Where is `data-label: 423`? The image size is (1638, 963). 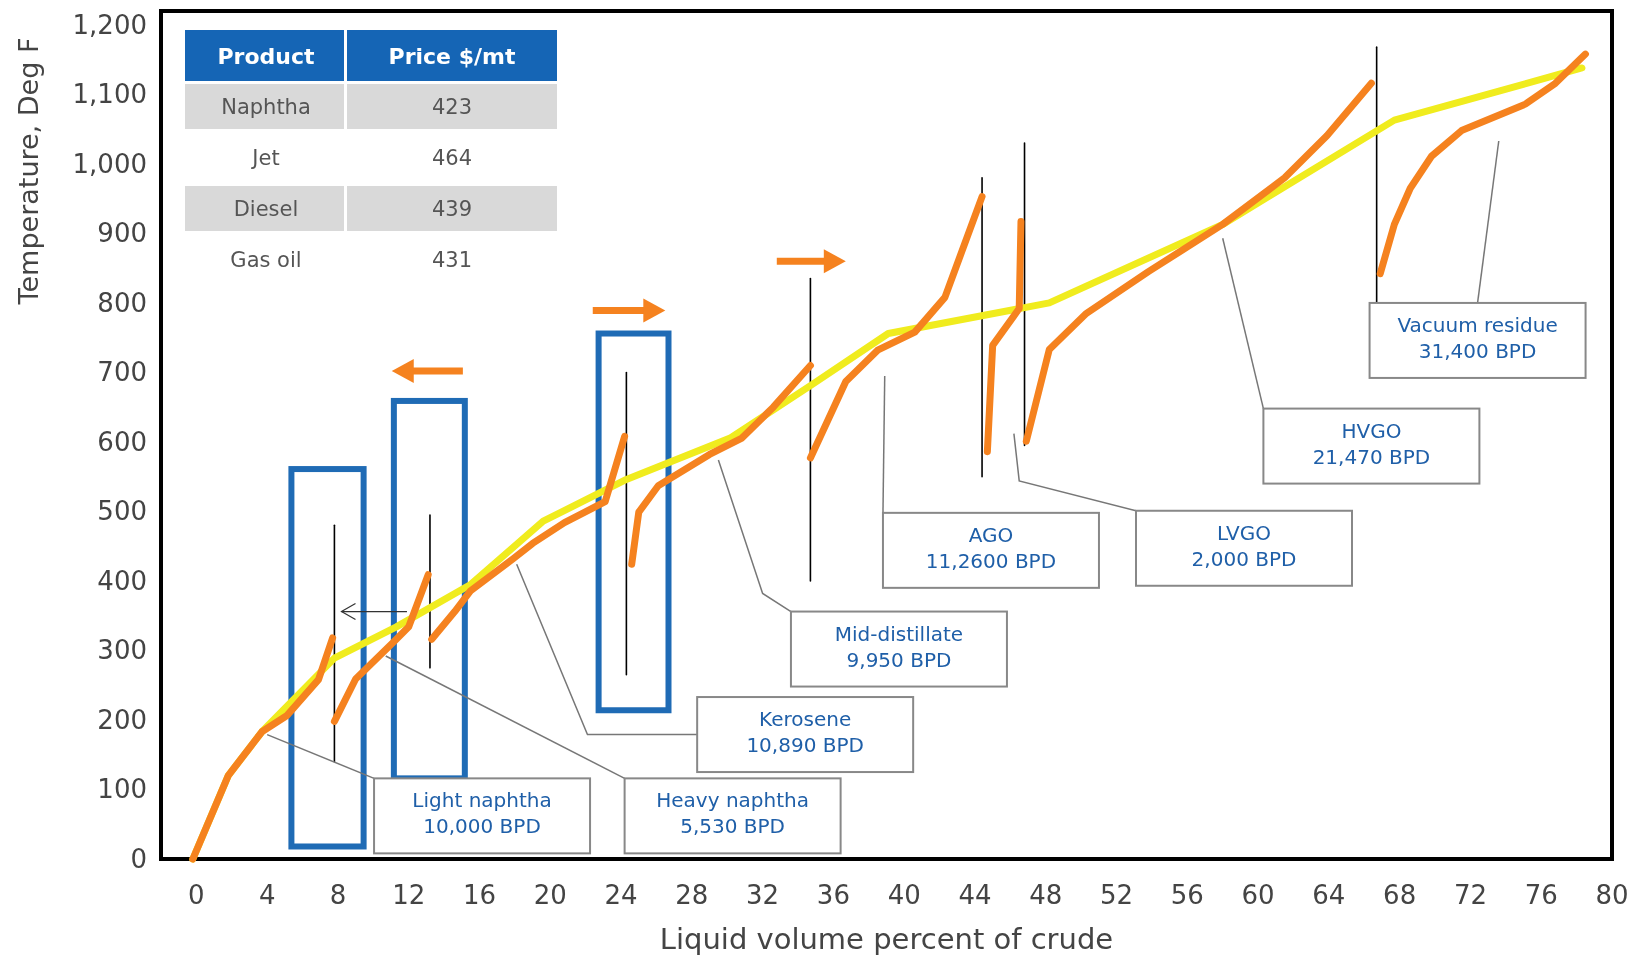 data-label: 423 is located at coordinates (452, 107).